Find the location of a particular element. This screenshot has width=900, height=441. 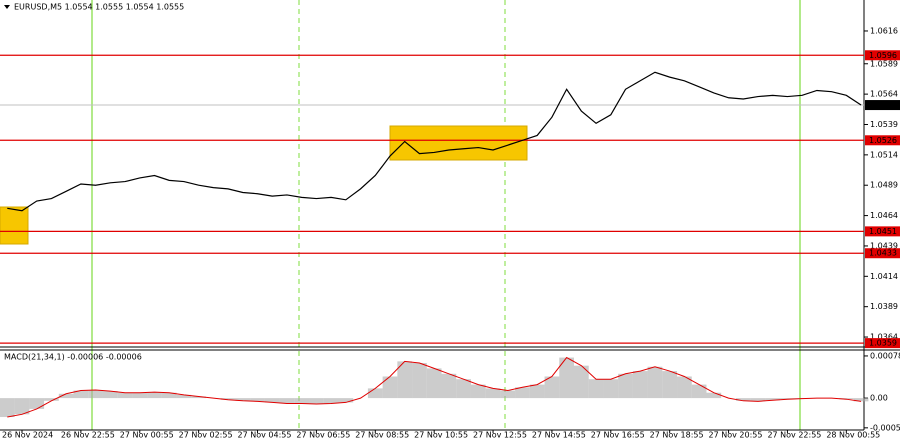

level-label: 1.0359 is located at coordinates (883, 343).